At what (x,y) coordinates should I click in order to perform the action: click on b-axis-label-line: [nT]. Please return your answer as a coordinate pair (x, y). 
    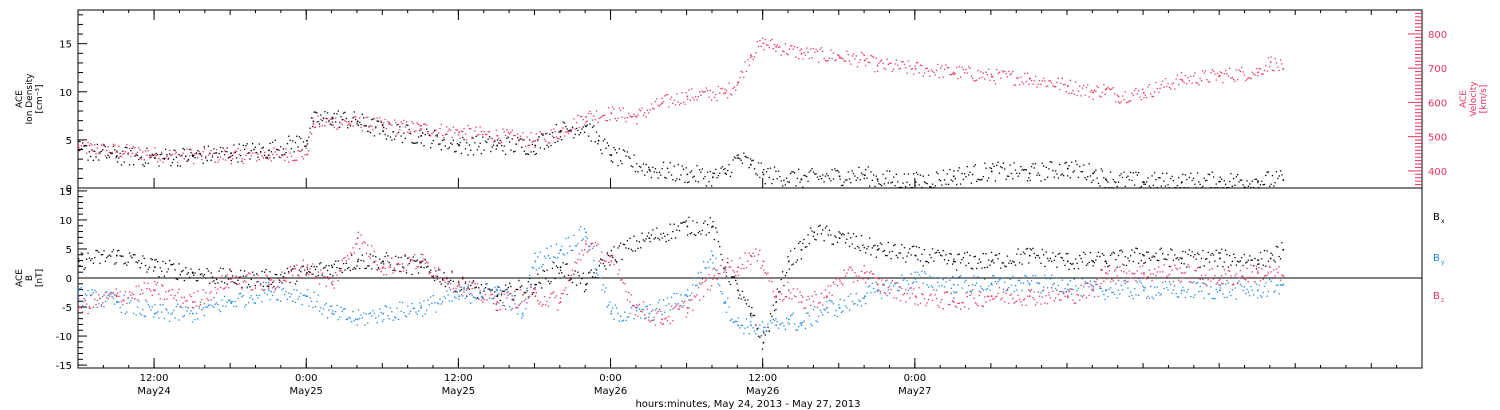
    Looking at the image, I should click on (40, 278).